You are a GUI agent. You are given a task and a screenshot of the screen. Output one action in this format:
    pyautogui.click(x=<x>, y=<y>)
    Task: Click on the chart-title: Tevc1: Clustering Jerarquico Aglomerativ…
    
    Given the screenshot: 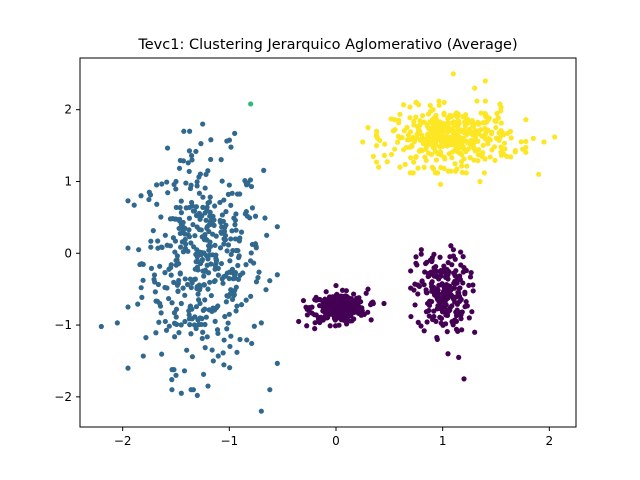 What is the action you would take?
    pyautogui.click(x=327, y=45)
    